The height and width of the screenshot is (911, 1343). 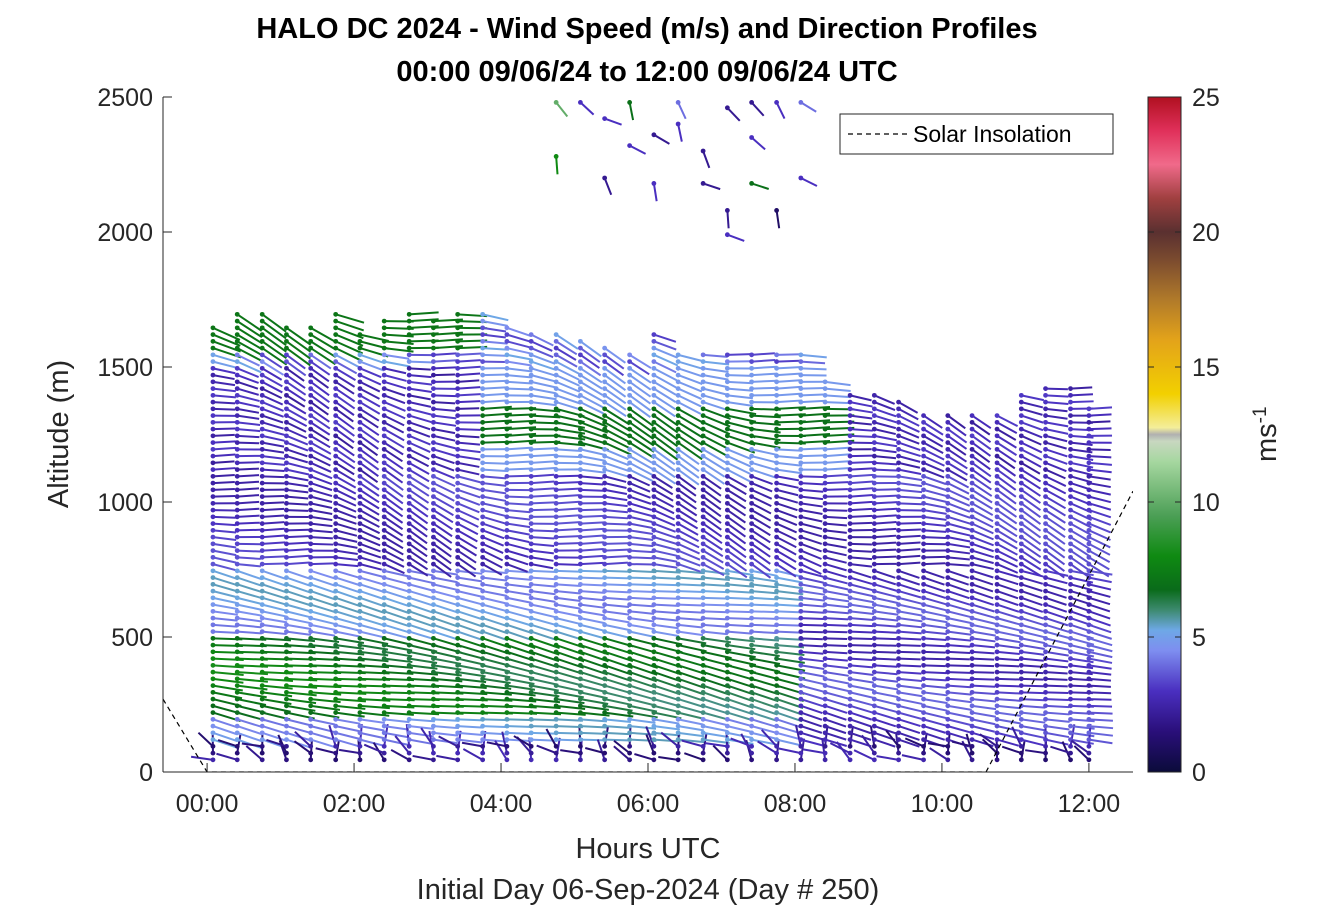 I want to click on colorbar-label: ms-1, so click(x=1266, y=434).